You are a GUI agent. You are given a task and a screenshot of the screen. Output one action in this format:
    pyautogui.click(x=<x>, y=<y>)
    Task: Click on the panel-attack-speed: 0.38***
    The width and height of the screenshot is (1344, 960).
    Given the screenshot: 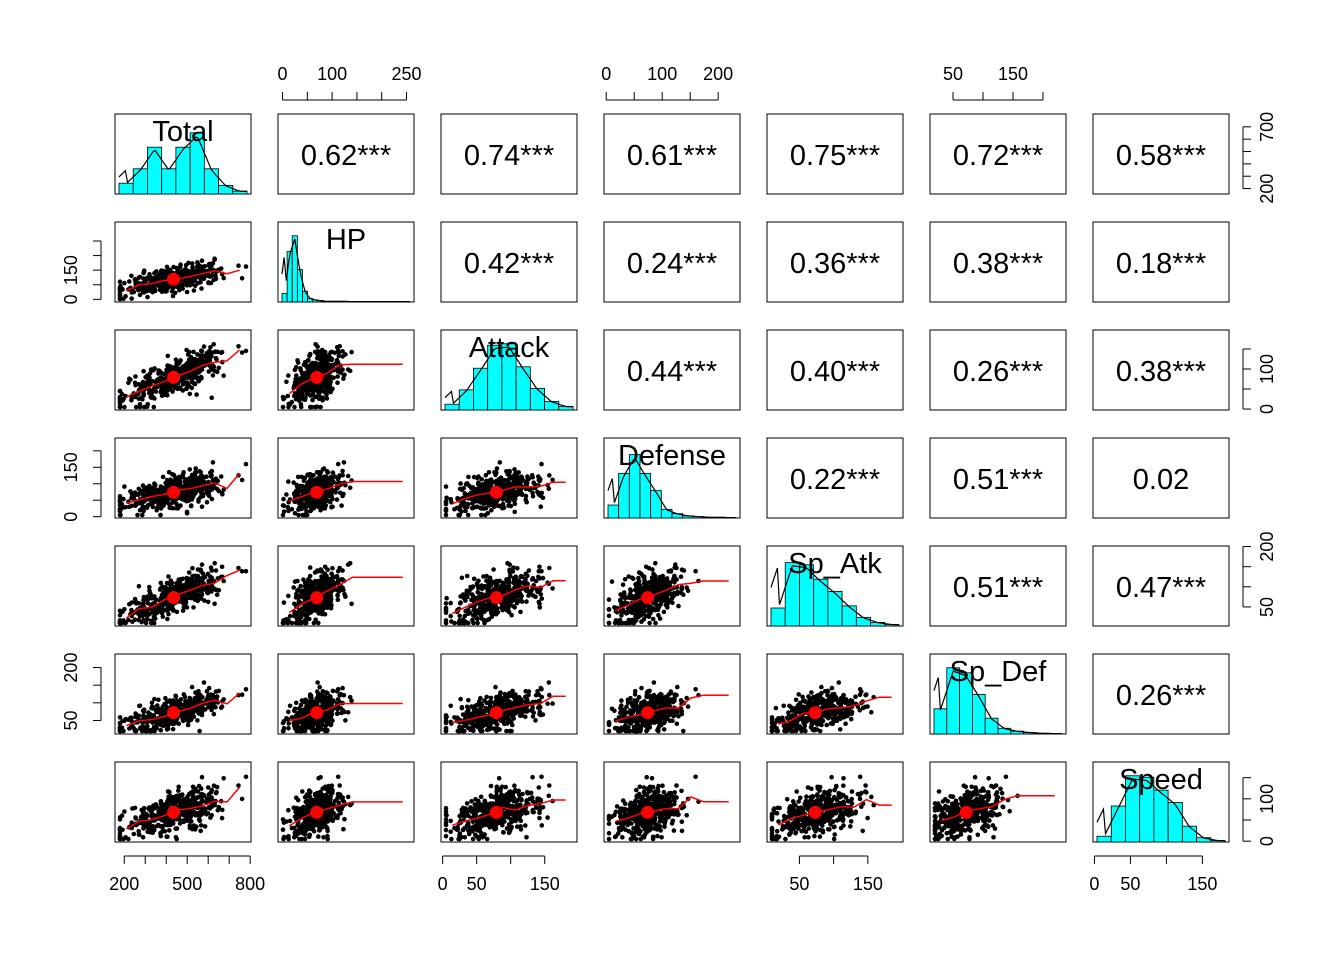 What is the action you would take?
    pyautogui.click(x=1161, y=370)
    